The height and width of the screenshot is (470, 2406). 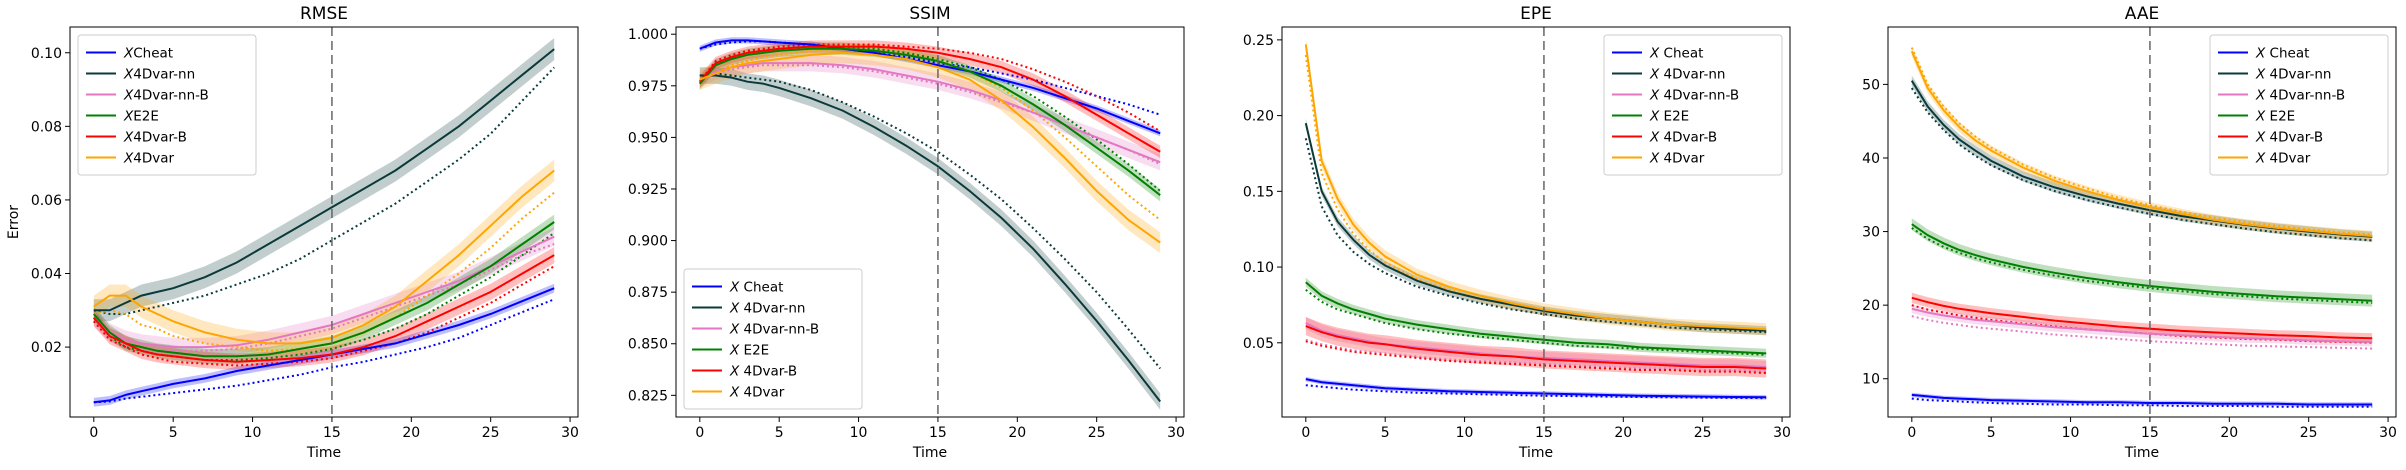 What do you see at coordinates (1687, 75) in the screenshot?
I see `epe-legend-label-1: X 4Dvar-nn` at bounding box center [1687, 75].